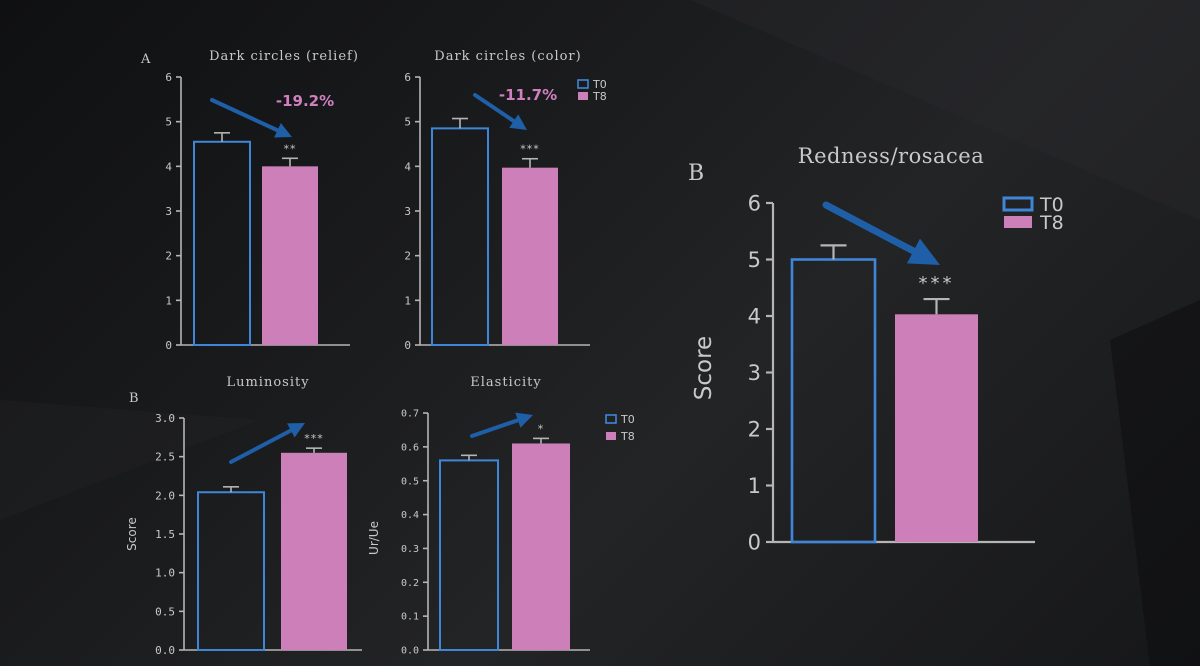 The image size is (1200, 666). What do you see at coordinates (165, 534) in the screenshot?
I see `y-tick-label: 1.5` at bounding box center [165, 534].